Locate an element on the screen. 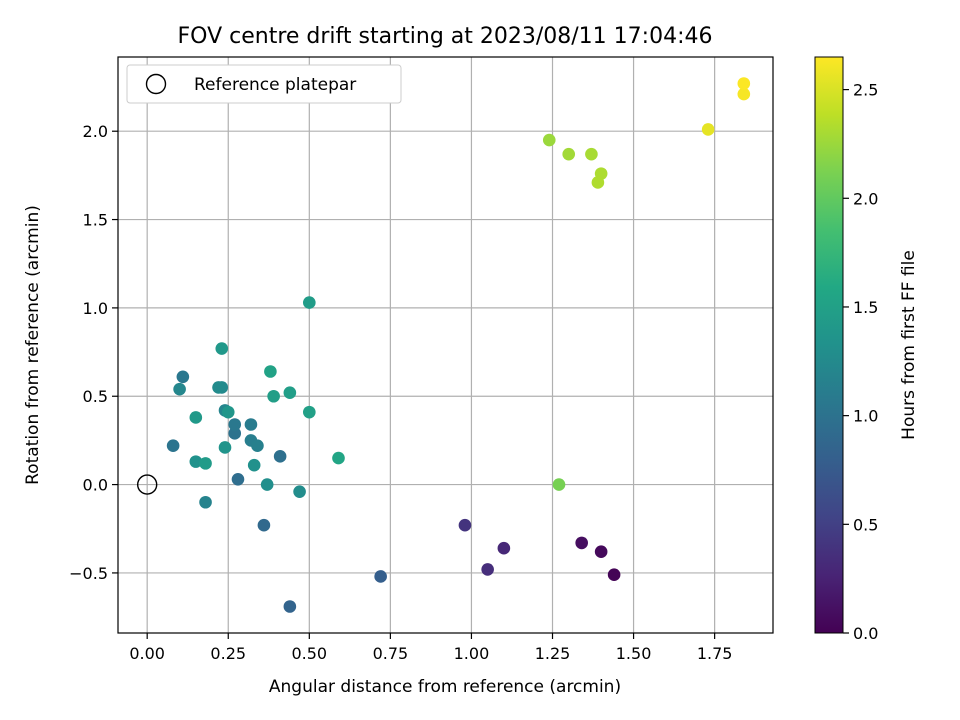 The width and height of the screenshot is (960, 720). colorbar-tick-label: 2.5 is located at coordinates (865, 90).